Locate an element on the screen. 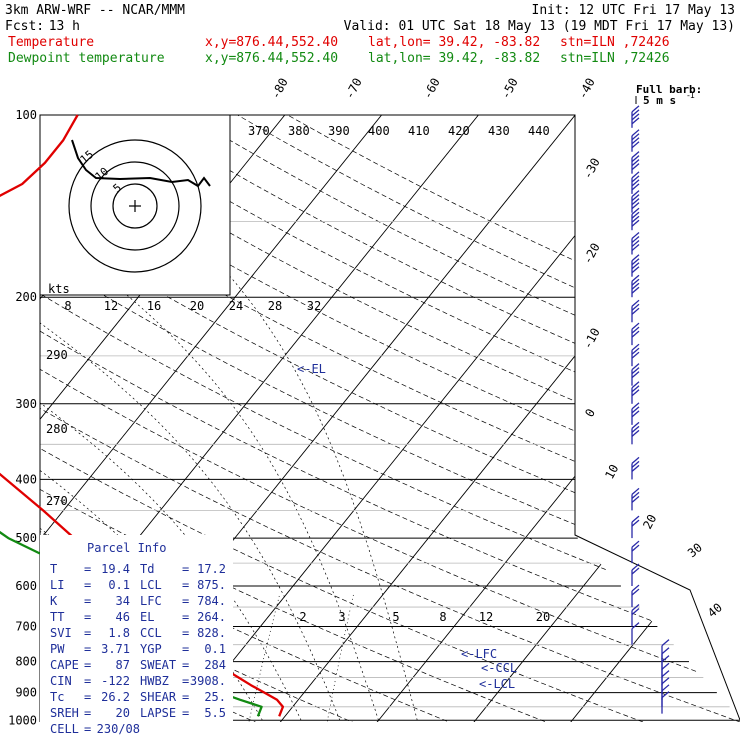  parcel-value: 828. is located at coordinates (211, 633).